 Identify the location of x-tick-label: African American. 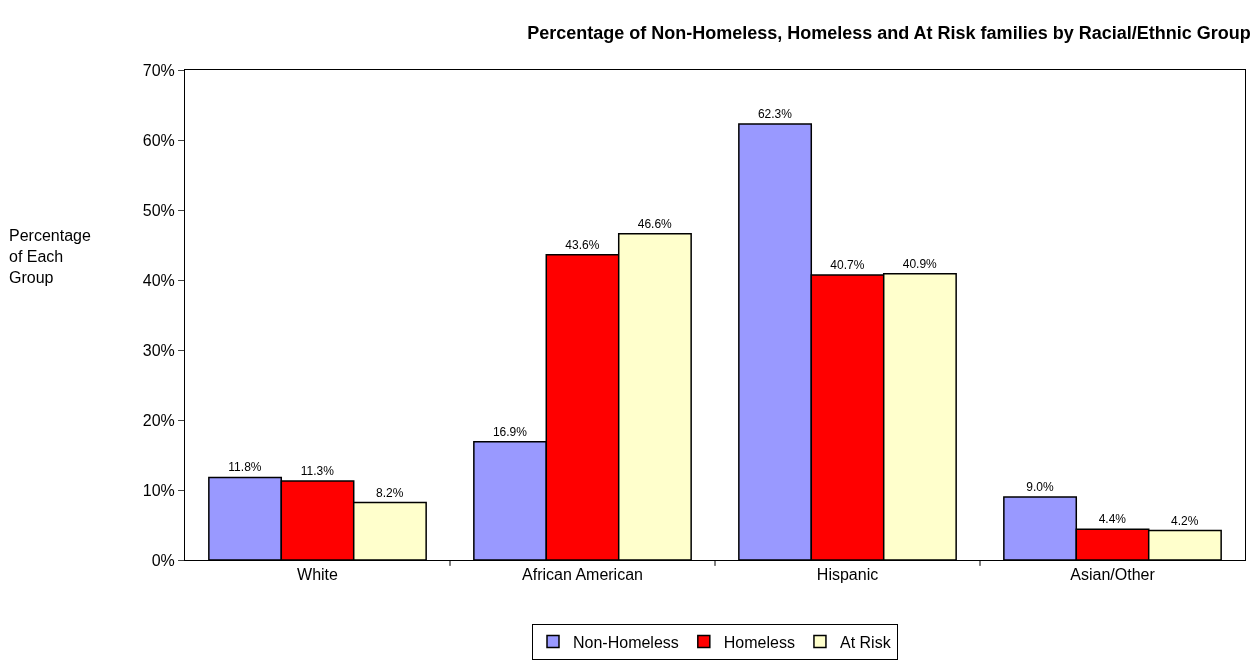
(582, 575).